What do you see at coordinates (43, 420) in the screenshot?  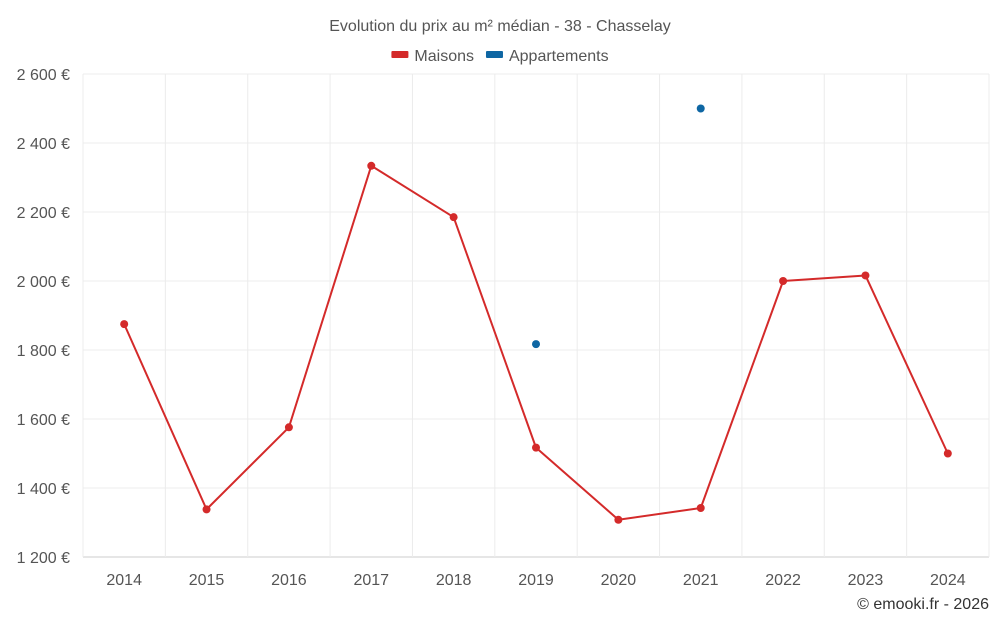 I see `y-tick-label: 1 600 €` at bounding box center [43, 420].